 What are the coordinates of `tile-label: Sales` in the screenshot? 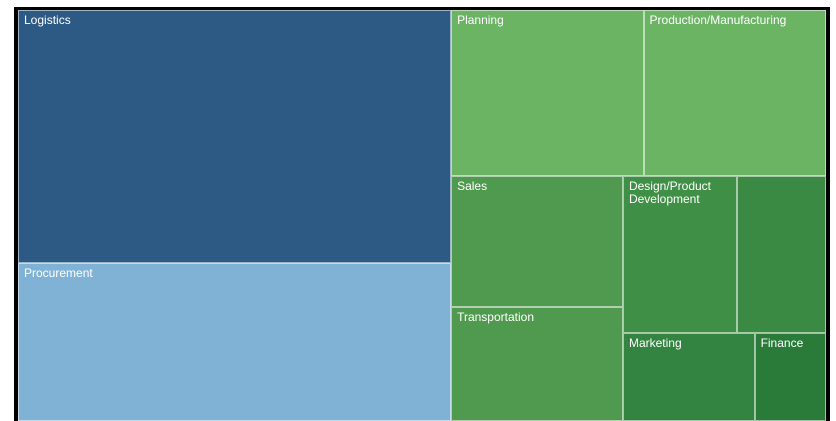 It's located at (472, 185).